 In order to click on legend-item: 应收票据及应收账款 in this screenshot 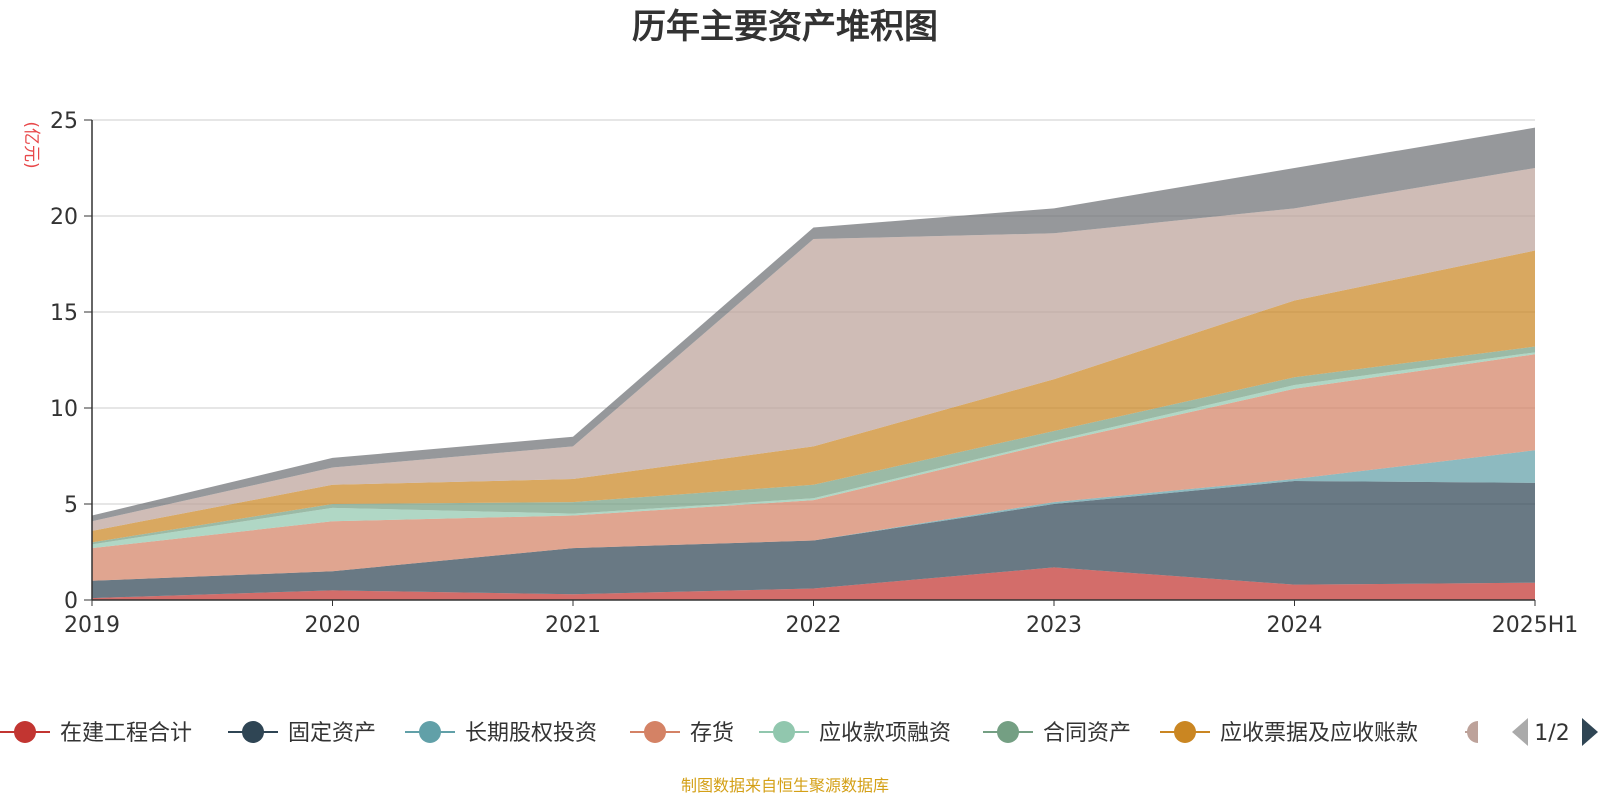, I will do `click(1289, 733)`.